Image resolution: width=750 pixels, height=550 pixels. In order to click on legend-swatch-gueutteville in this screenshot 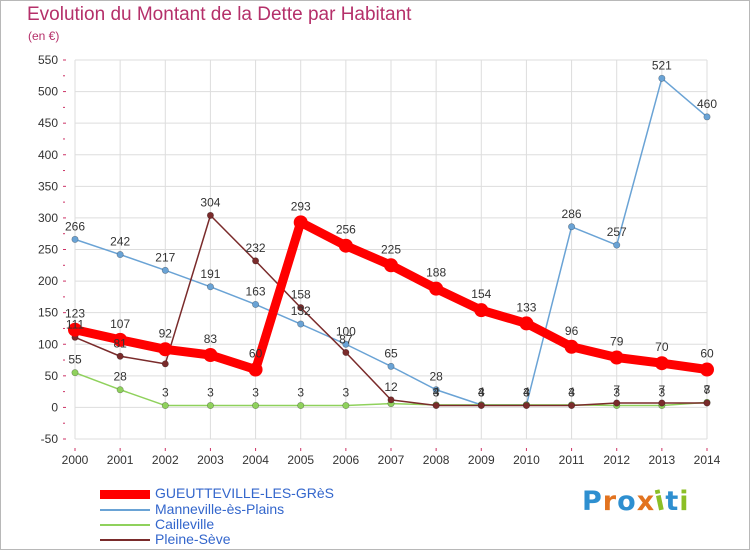, I will do `click(125, 494)`.